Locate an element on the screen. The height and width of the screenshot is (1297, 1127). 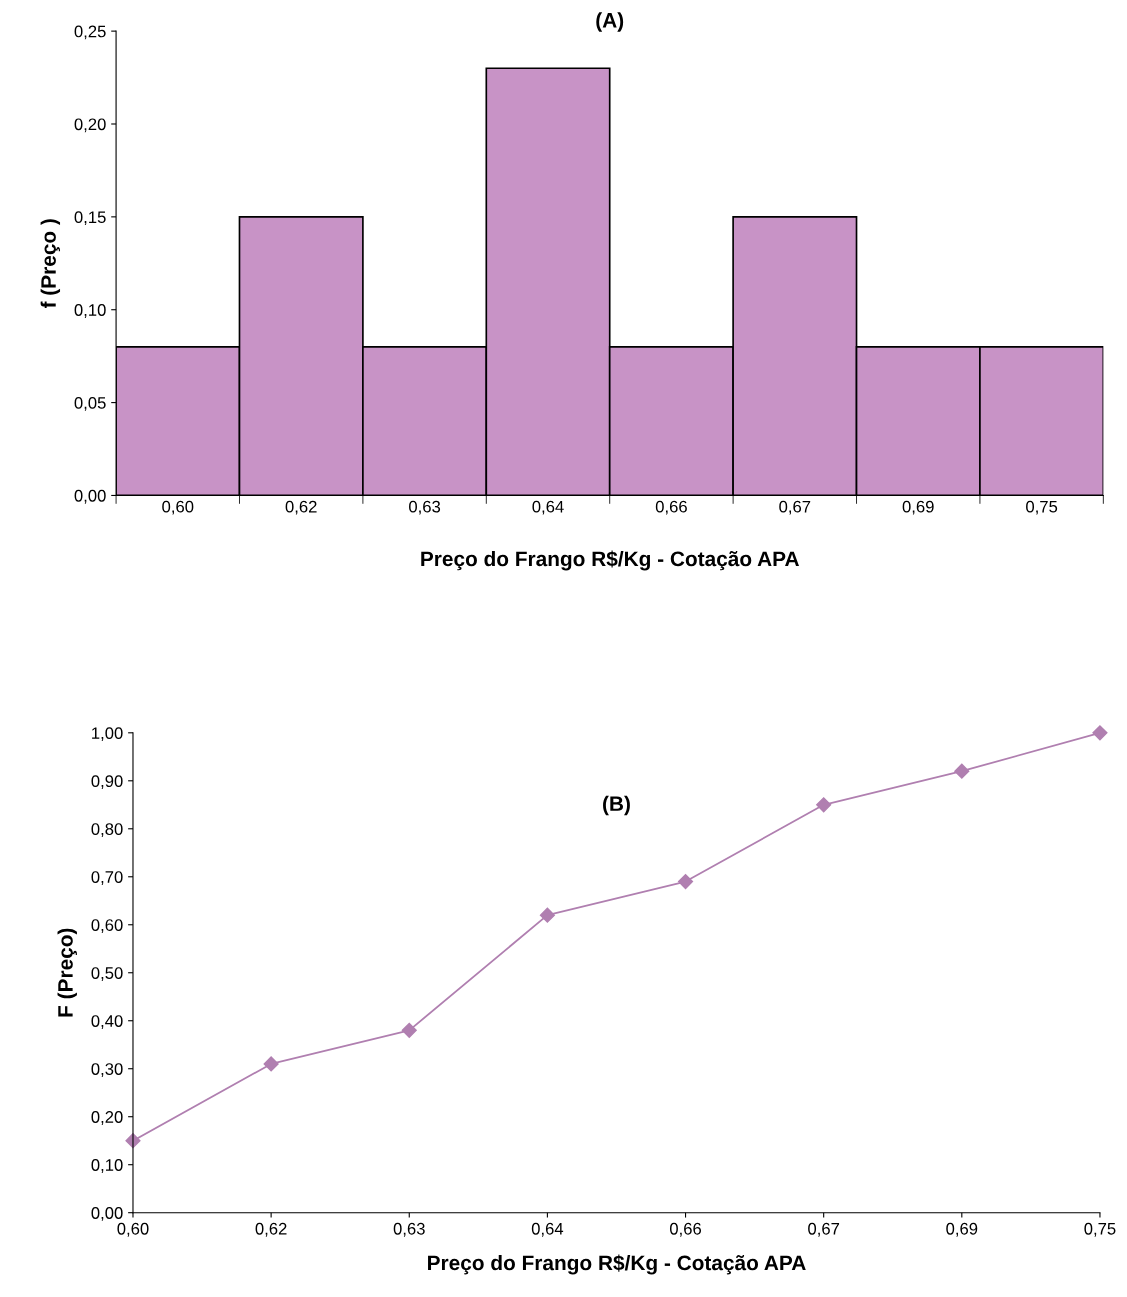
y-tick-label: 0,40 is located at coordinates (107, 1022).